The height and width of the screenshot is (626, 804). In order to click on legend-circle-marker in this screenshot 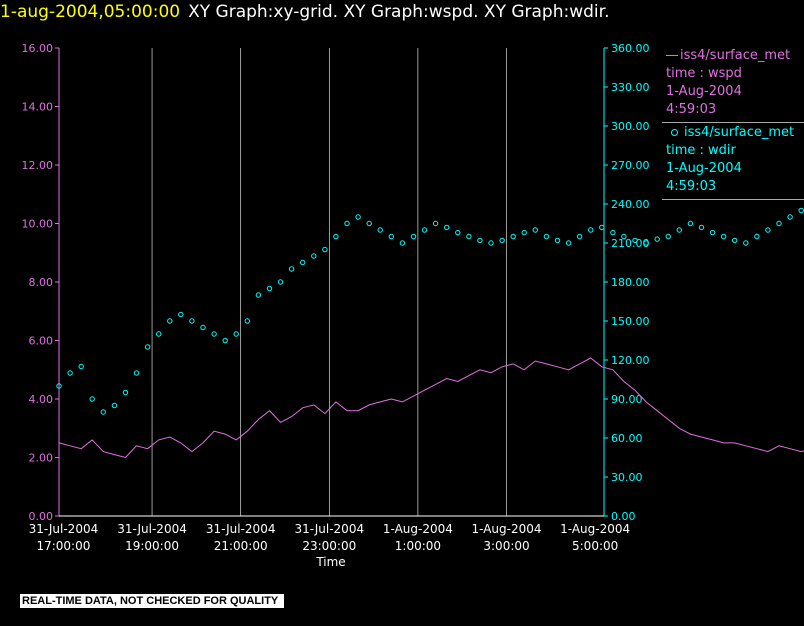, I will do `click(674, 132)`.